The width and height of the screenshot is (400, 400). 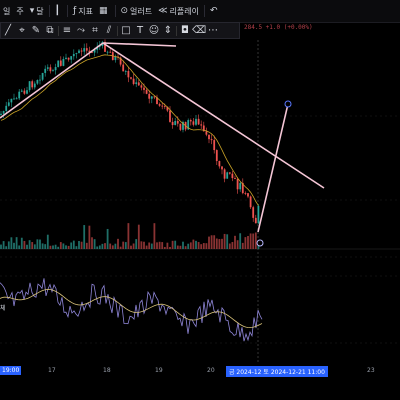 What do you see at coordinates (215, 11) in the screenshot?
I see `toolbar-item-8: ↶` at bounding box center [215, 11].